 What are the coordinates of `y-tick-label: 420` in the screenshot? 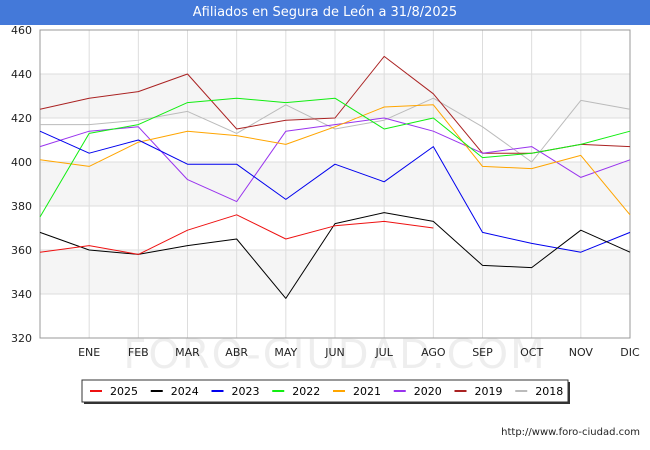 It's located at (21, 118).